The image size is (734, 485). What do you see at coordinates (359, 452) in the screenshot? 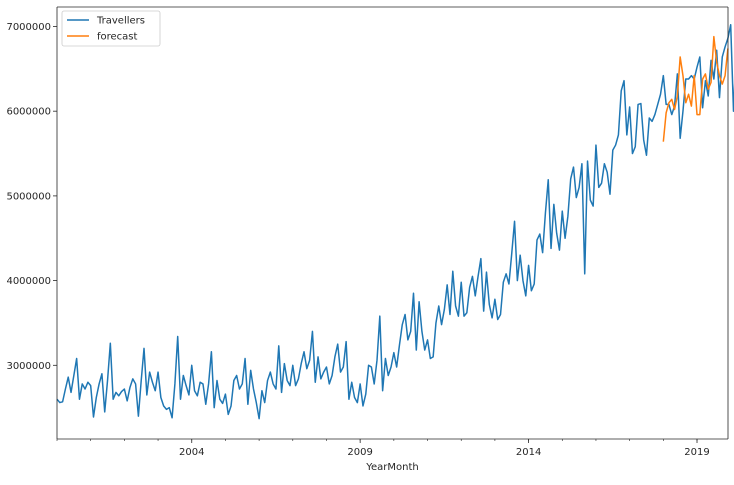
I see `x-tick-label: 2009` at bounding box center [359, 452].